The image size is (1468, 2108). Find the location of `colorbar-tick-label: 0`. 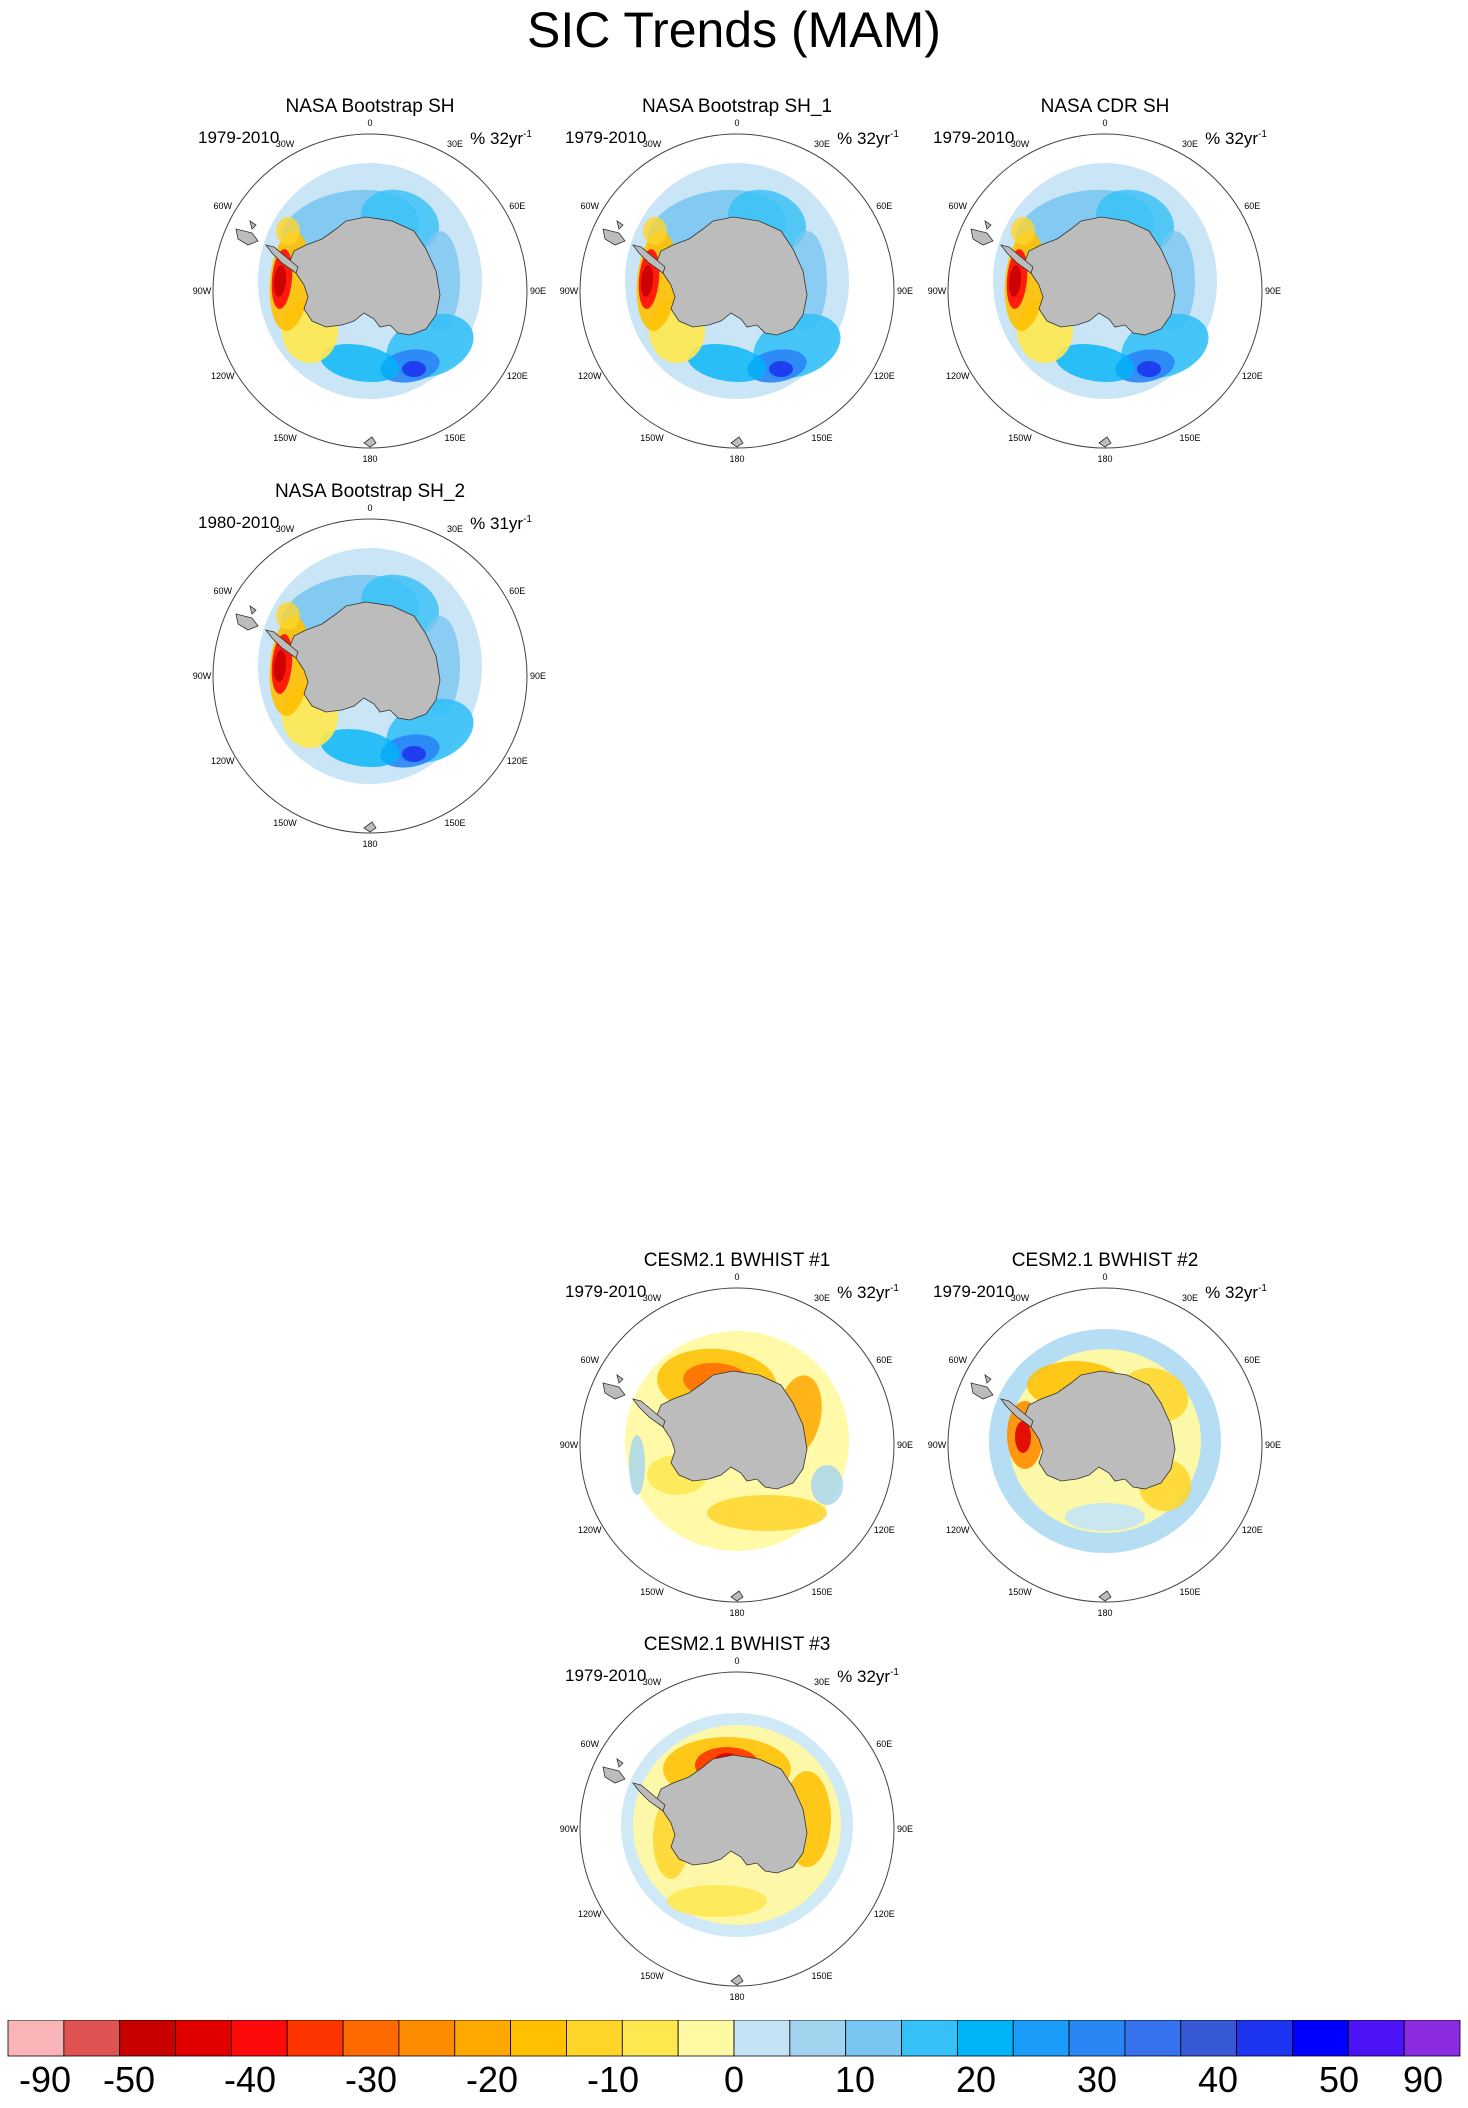

colorbar-tick-label: 0 is located at coordinates (734, 2079).